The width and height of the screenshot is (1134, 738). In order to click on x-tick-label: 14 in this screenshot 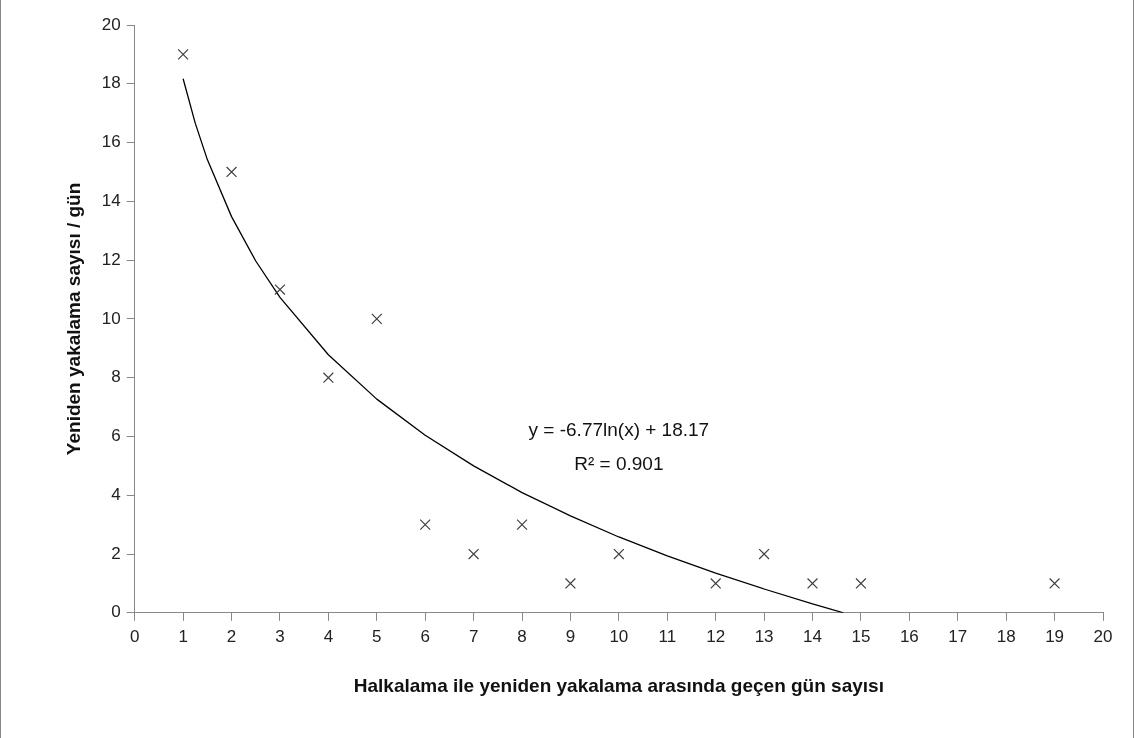, I will do `click(812, 636)`.